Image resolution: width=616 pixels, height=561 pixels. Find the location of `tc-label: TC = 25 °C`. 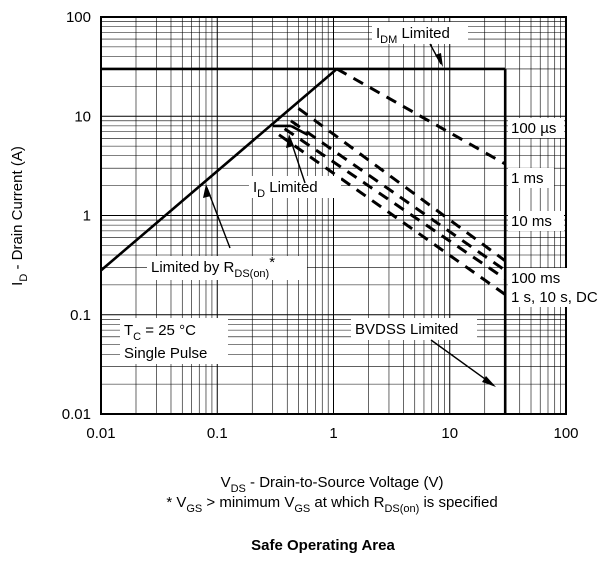

tc-label: TC = 25 °C is located at coordinates (160, 332).